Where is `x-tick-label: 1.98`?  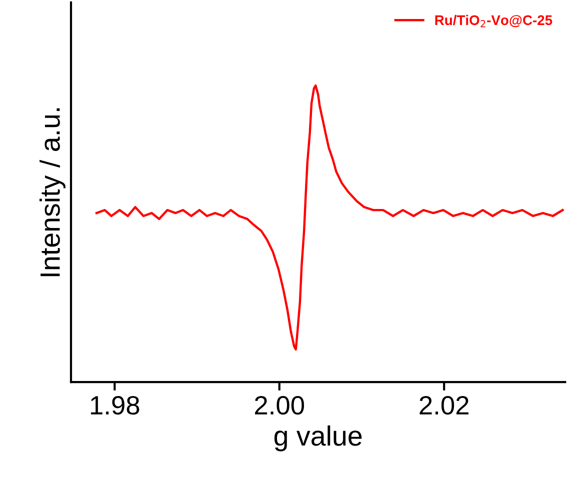
x-tick-label: 1.98 is located at coordinates (115, 405).